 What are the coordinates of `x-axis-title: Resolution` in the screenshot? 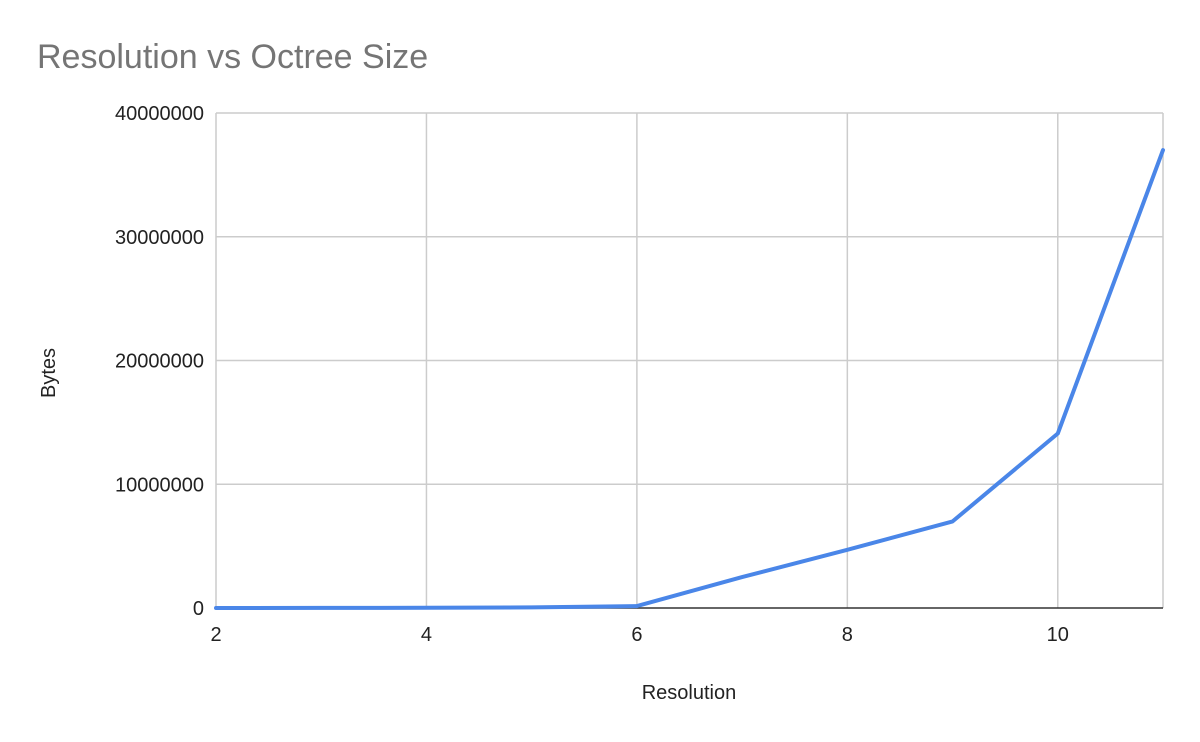 It's located at (689, 693).